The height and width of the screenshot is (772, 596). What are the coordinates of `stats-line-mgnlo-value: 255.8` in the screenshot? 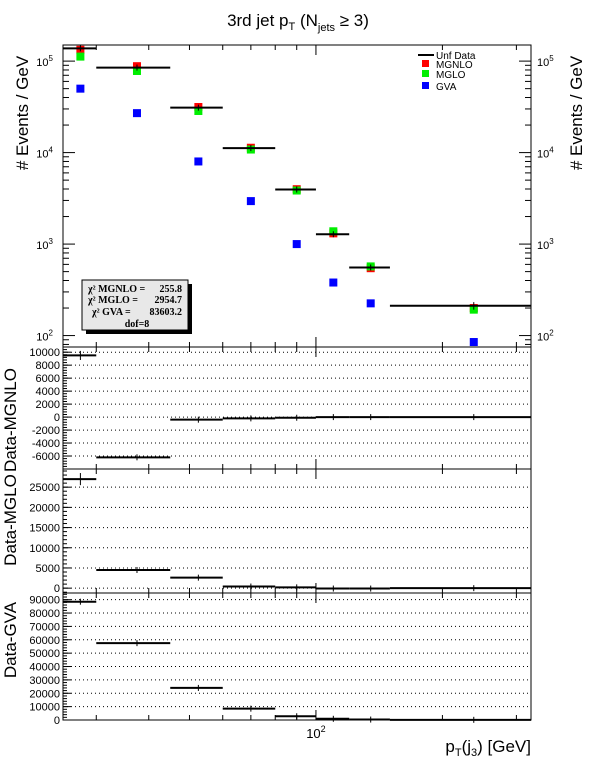 It's located at (171, 289).